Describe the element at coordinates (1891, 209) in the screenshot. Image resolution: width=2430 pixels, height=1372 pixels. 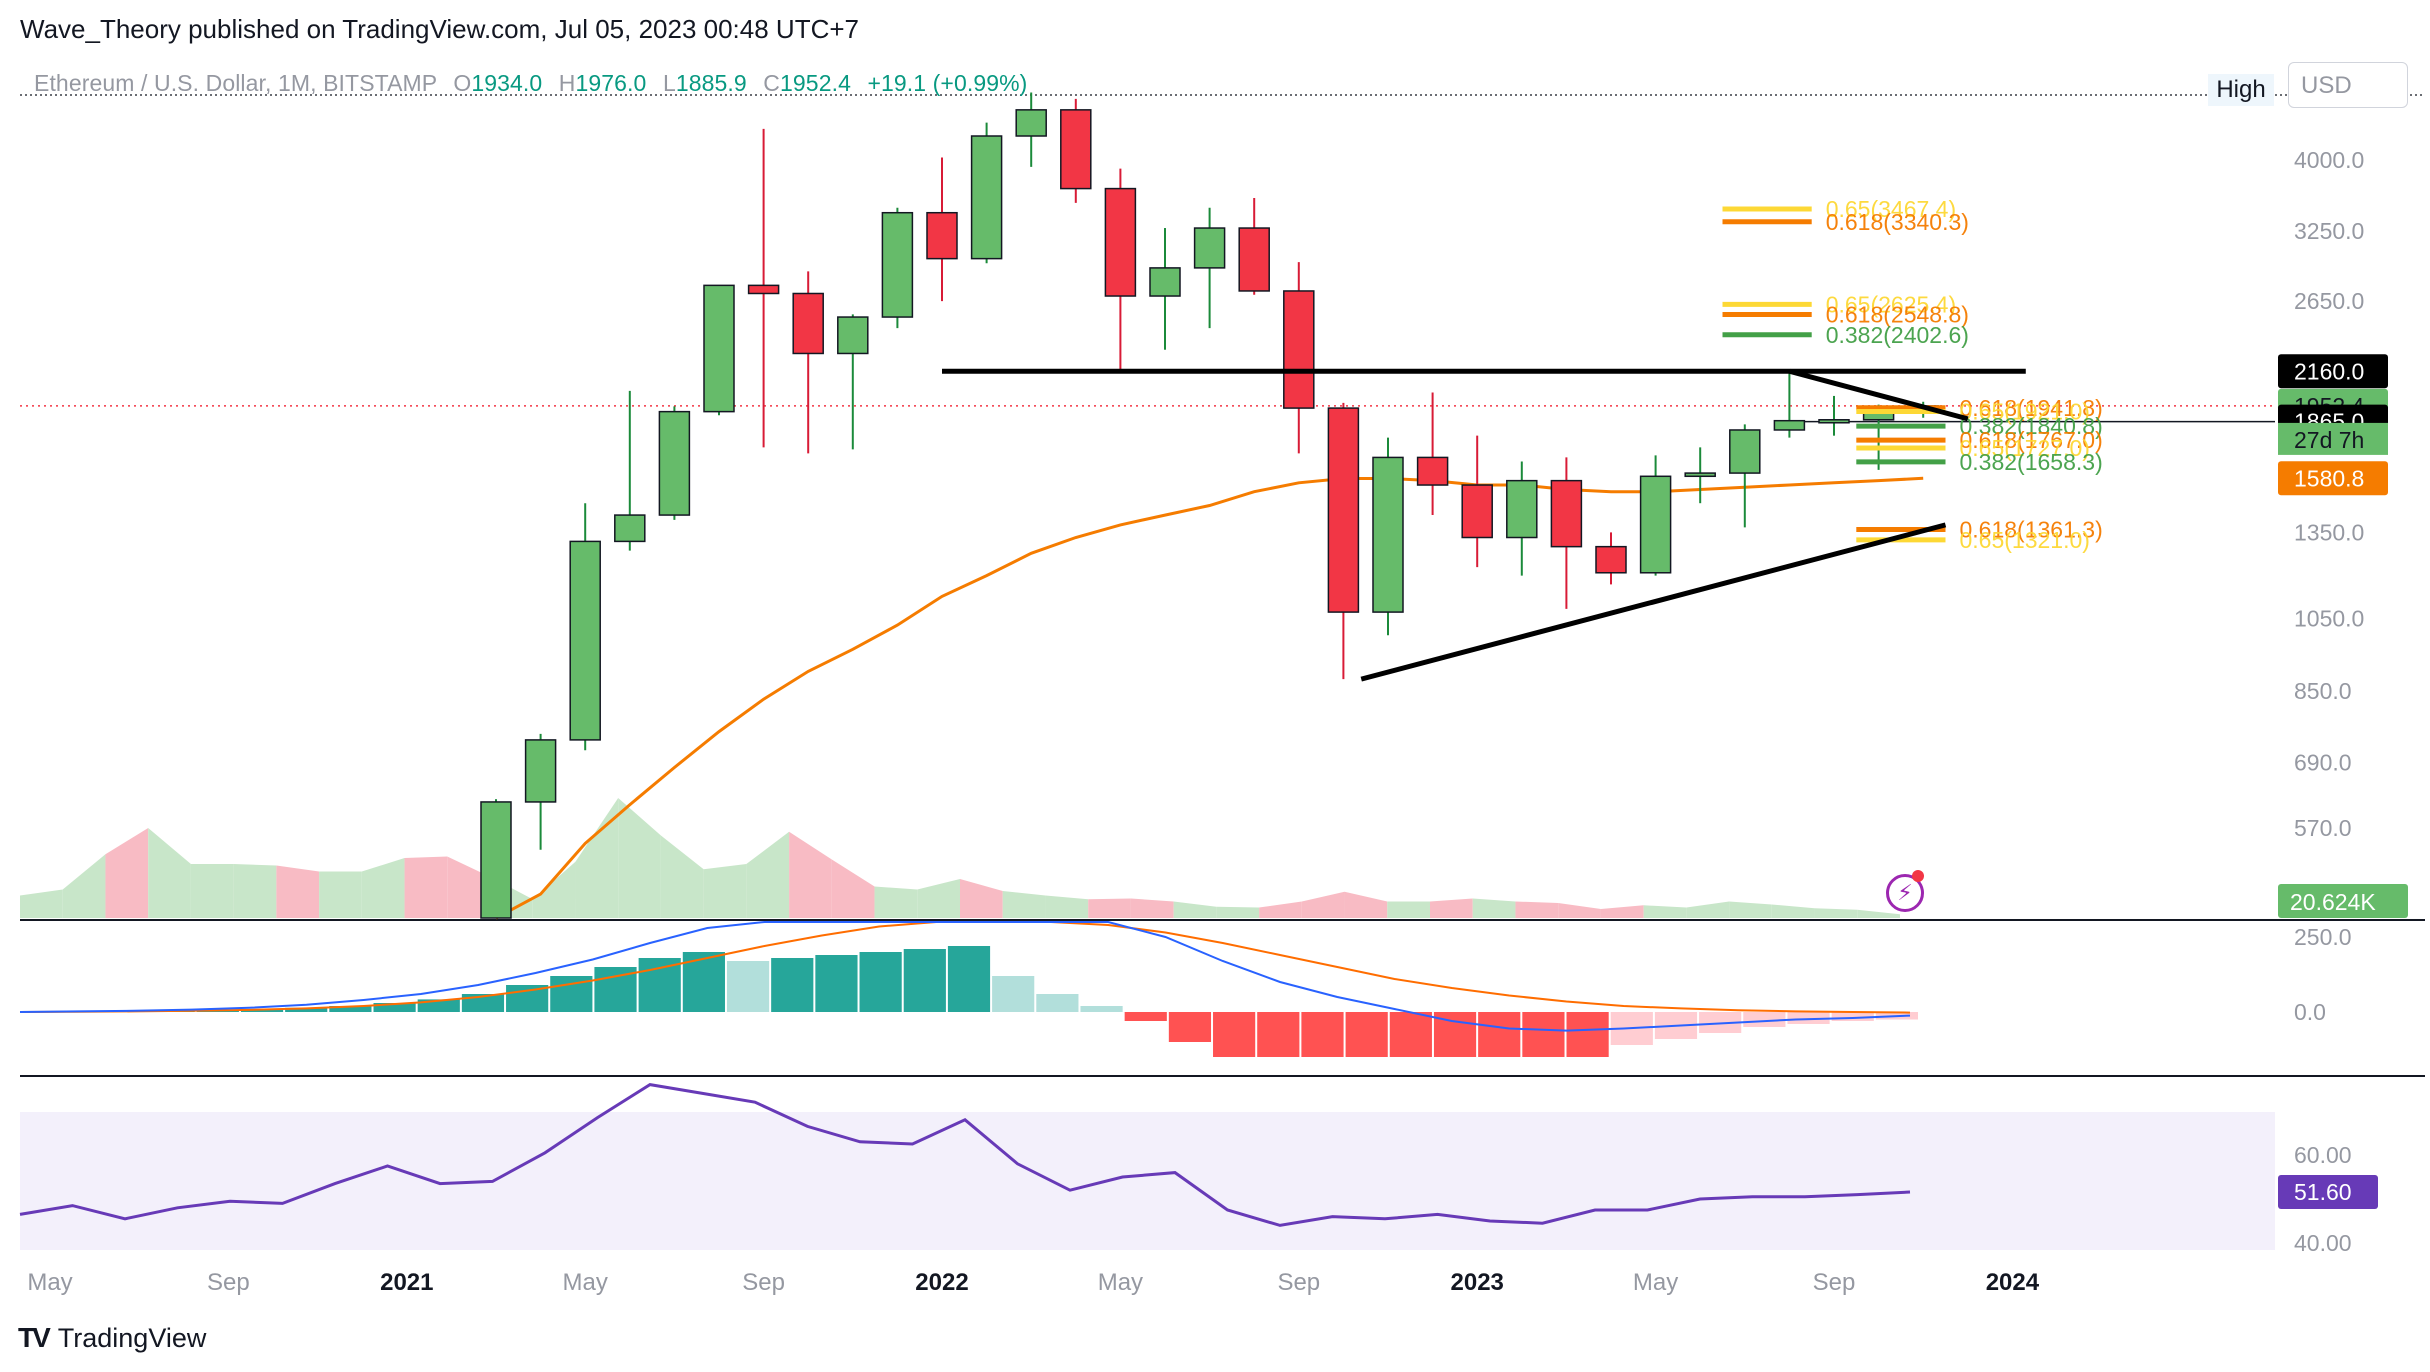
I see `fib-level-label: 0.65(3467.4)` at that location.